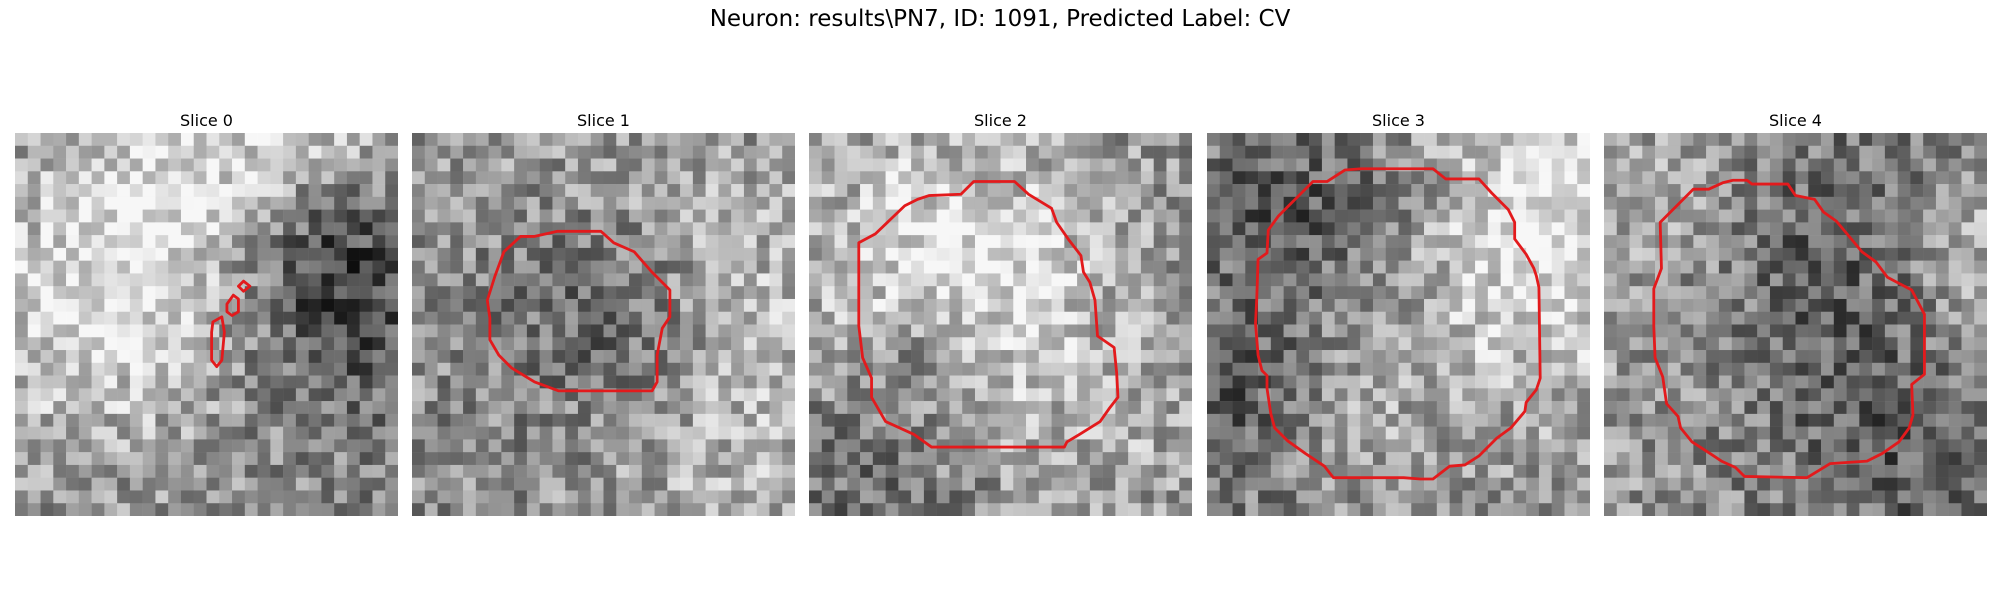 This screenshot has height=600, width=2000. What do you see at coordinates (1398, 120) in the screenshot?
I see `slice-title: Slice 3` at bounding box center [1398, 120].